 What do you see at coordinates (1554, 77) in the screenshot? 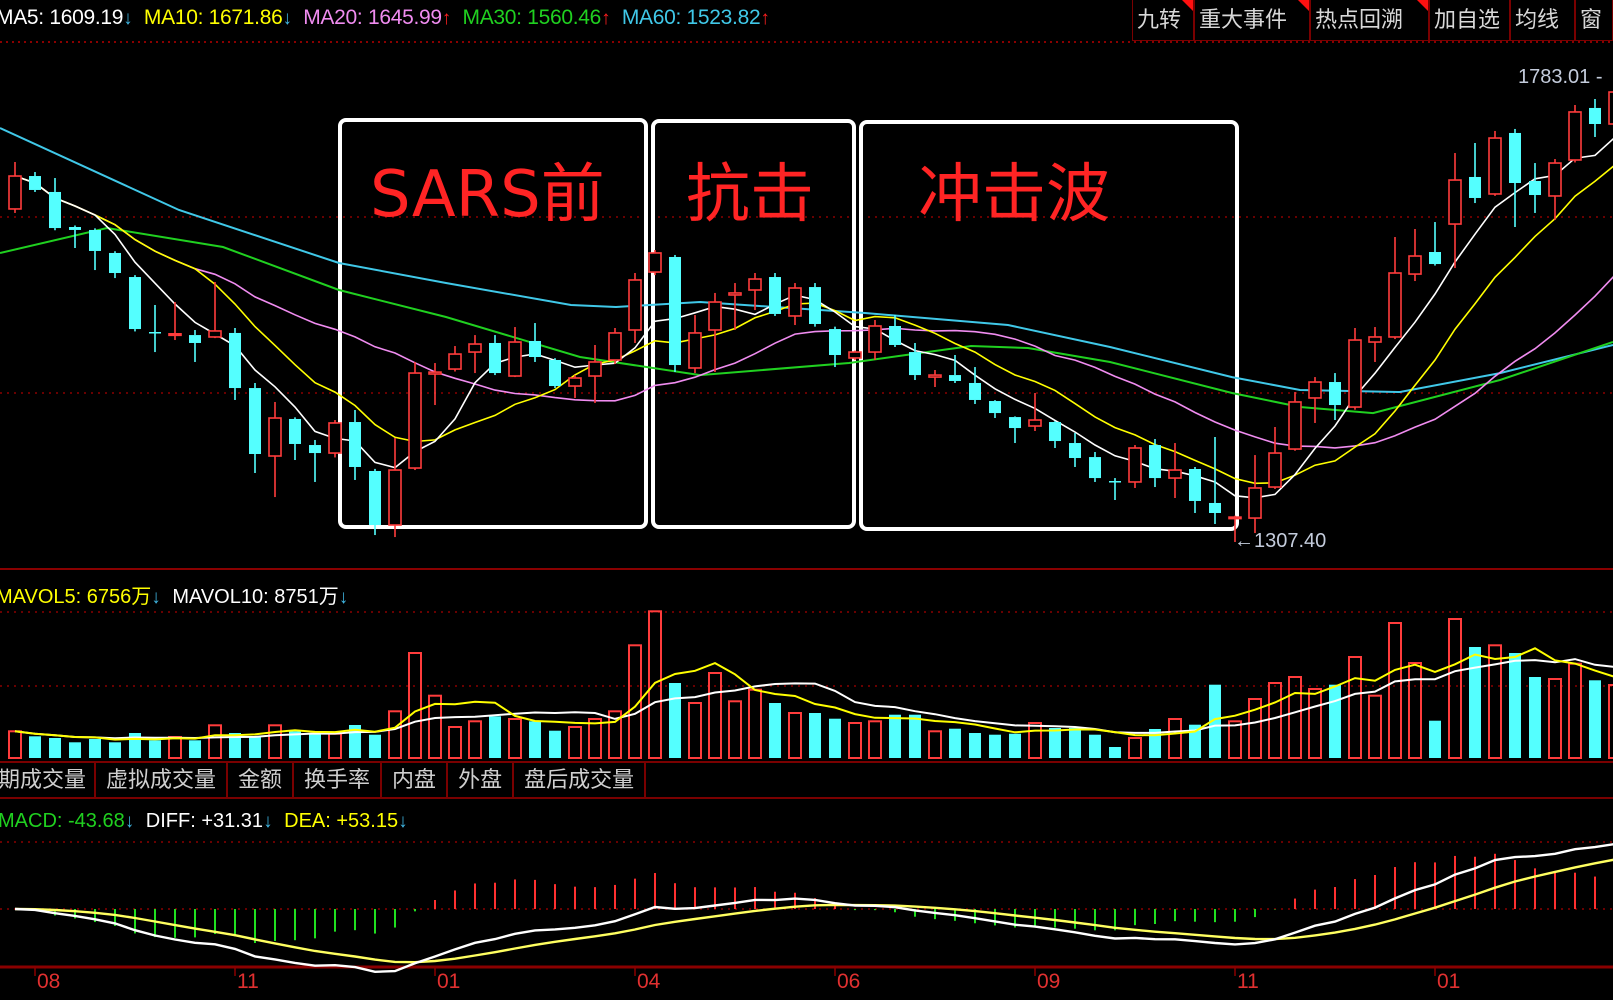
I see `high-price-value: 1783.01` at bounding box center [1554, 77].